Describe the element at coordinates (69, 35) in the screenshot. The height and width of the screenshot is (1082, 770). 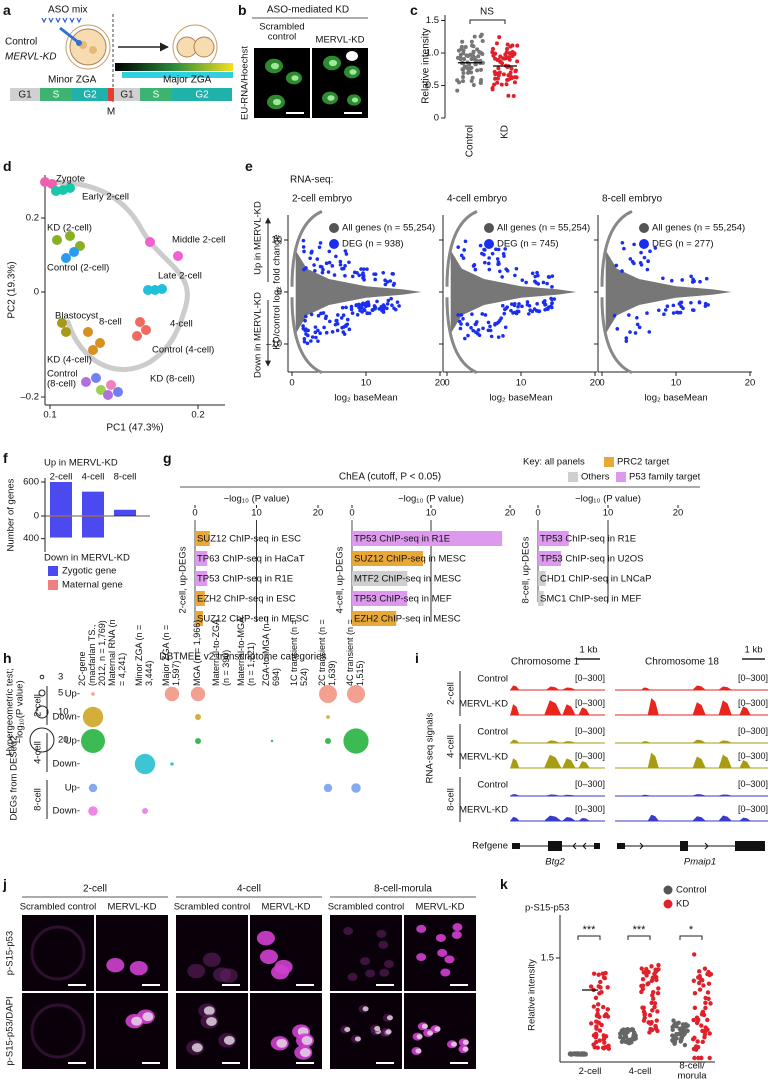
I see `needle` at that location.